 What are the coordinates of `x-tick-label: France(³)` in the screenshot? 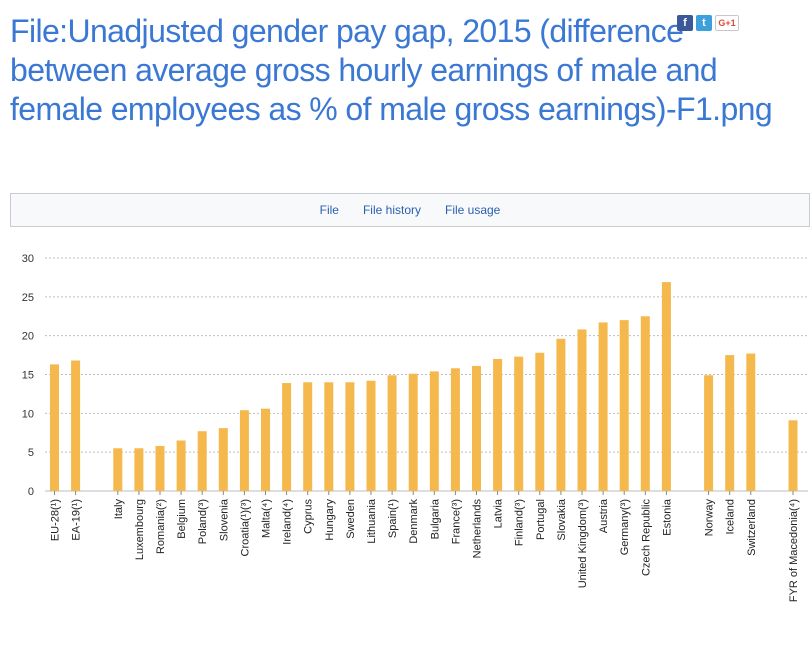 It's located at (456, 521).